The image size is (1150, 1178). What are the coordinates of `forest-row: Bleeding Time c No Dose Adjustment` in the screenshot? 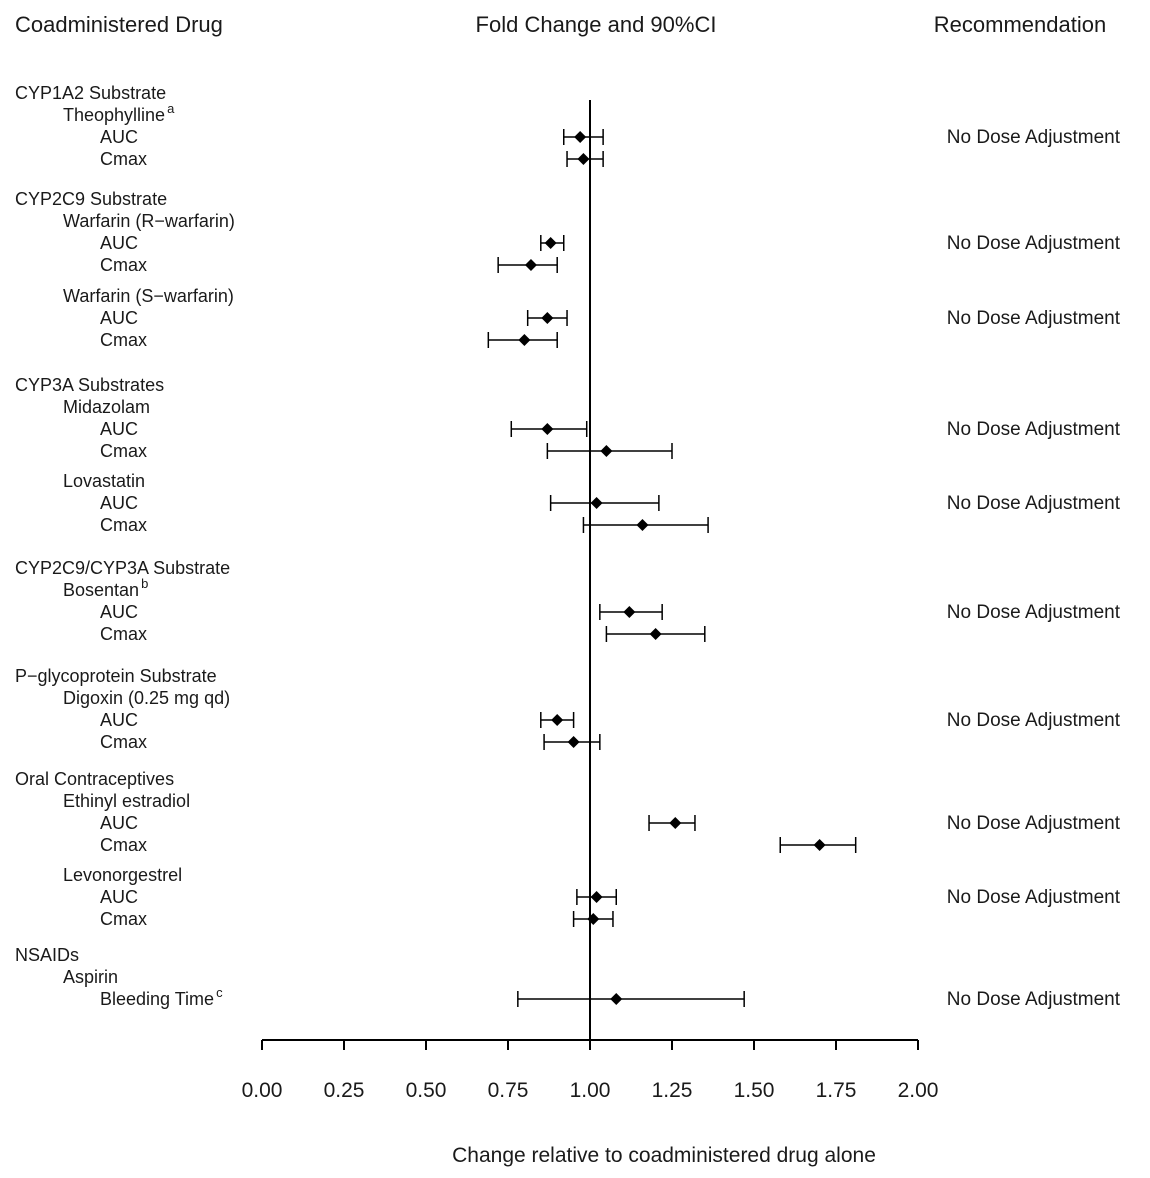 It's located at (610, 997).